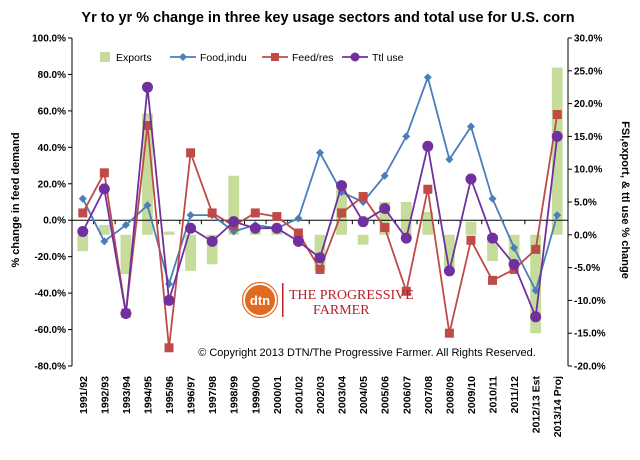 The height and width of the screenshot is (460, 640). Describe the element at coordinates (275, 57) in the screenshot. I see `feed-res-legend-marker` at that location.